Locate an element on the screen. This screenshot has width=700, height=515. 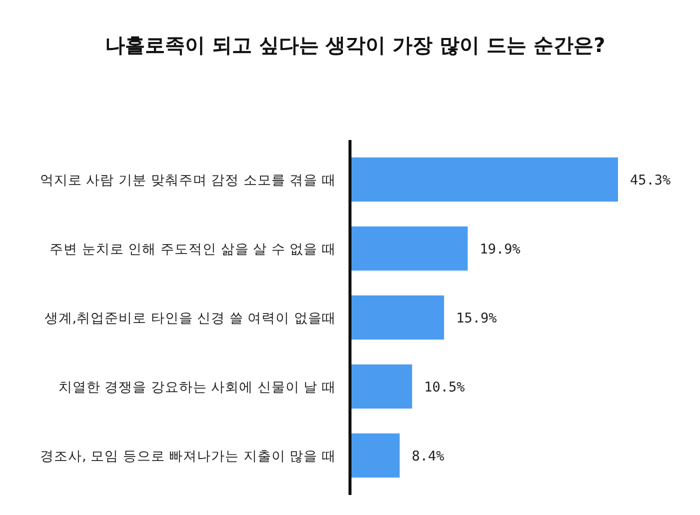
y-tick-label: 억지로 사람 기분 맞춰주며 감정 소모를 겪을 때 is located at coordinates (188, 180).